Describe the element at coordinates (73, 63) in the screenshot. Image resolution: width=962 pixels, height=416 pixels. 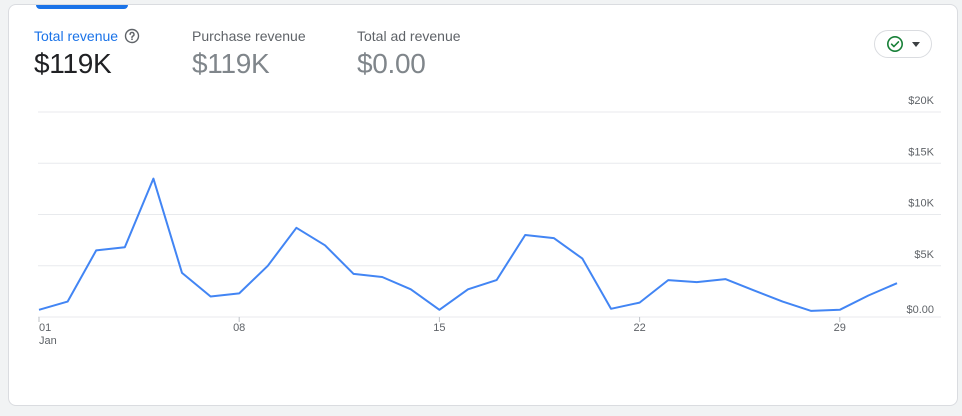
I see `total-revenue-value: $119K` at that location.